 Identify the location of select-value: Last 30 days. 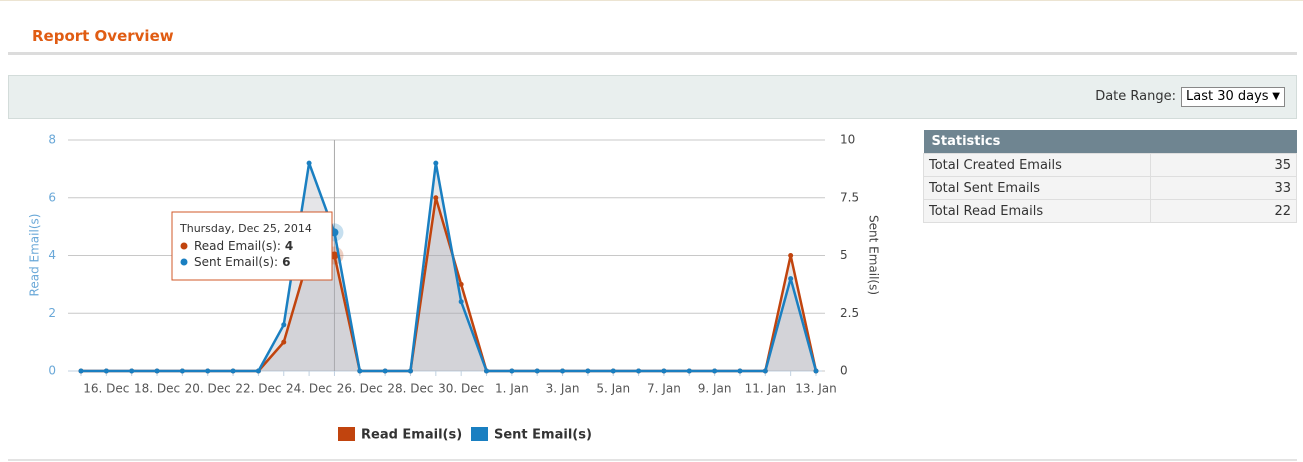
(1227, 96).